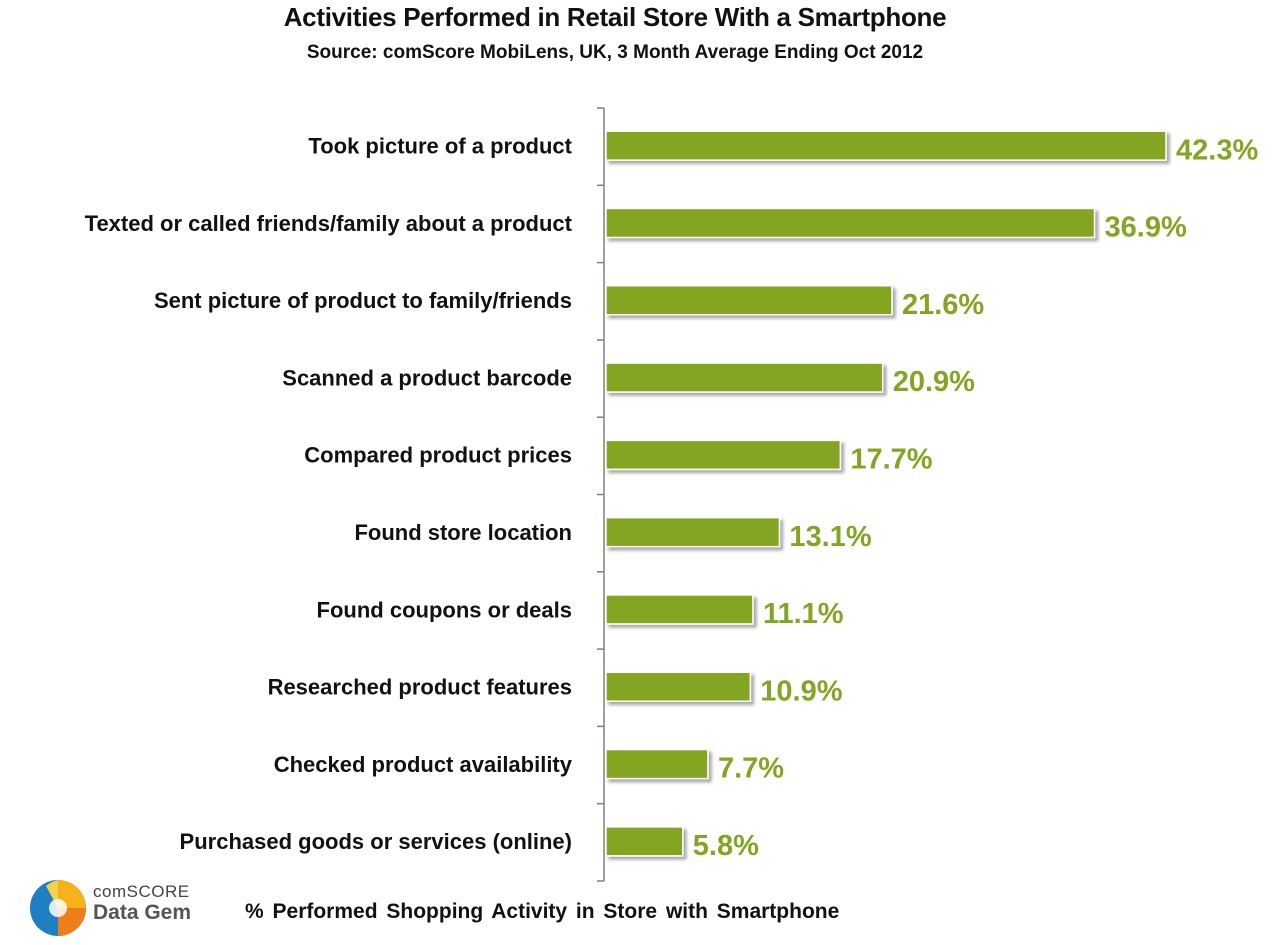  I want to click on category-label: Researched product features, so click(420, 687).